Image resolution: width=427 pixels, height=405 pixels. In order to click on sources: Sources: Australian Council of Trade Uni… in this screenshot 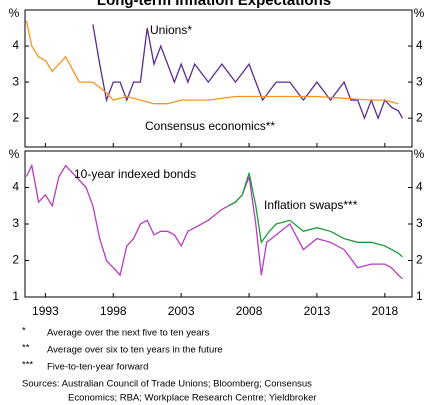, I will do `click(167, 384)`.